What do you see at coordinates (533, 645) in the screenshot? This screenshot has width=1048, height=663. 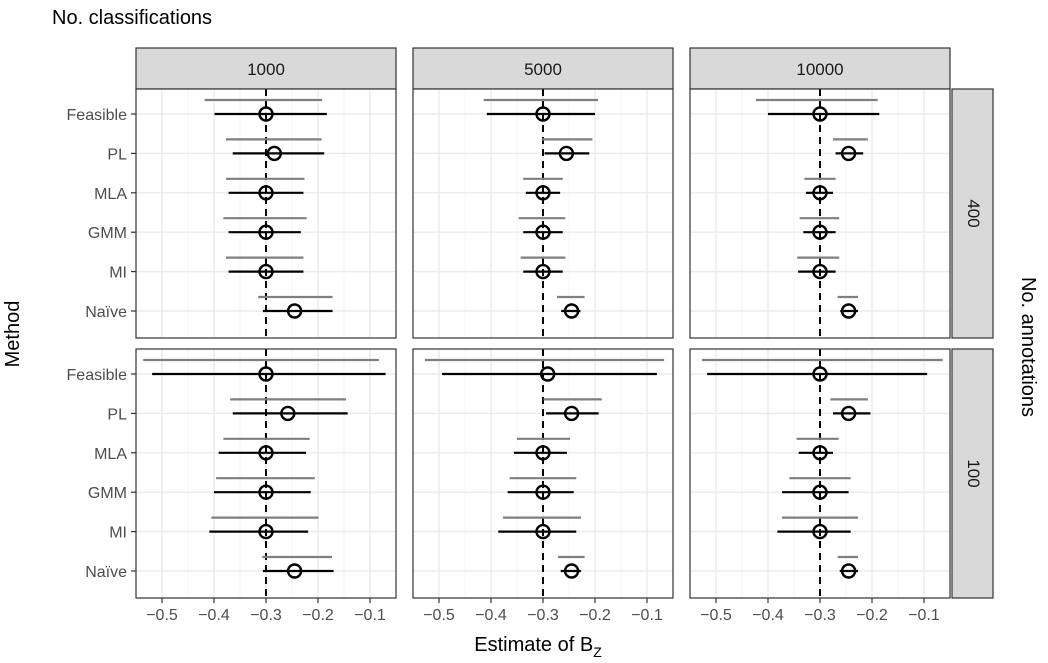 I see `x-axis-title-main: Estimate of B` at bounding box center [533, 645].